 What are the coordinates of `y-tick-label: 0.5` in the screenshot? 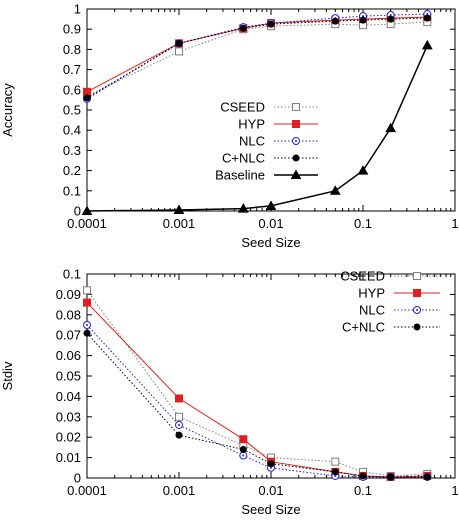 It's located at (72, 110).